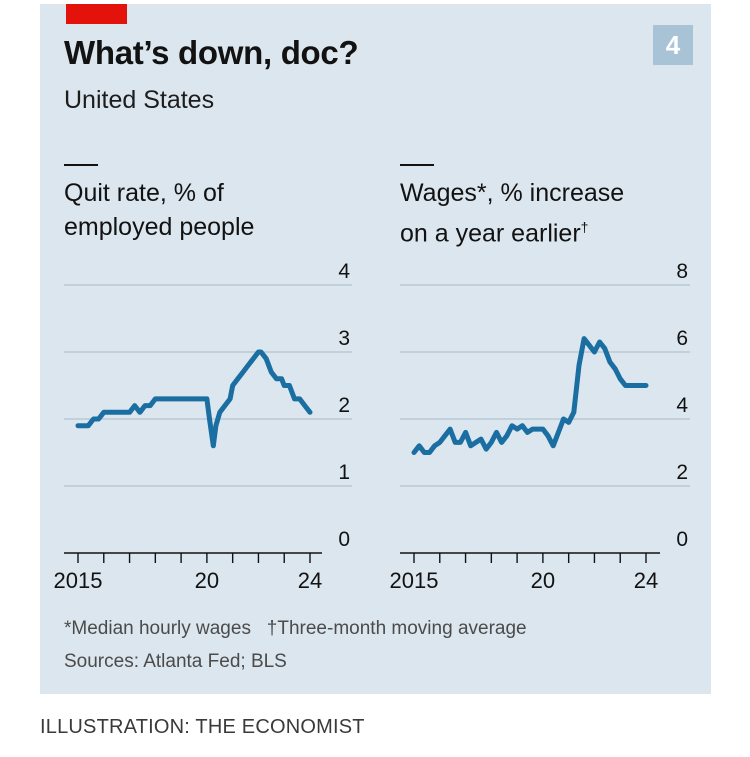 This screenshot has width=750, height=757. I want to click on right-y-tick-label: 6, so click(682, 338).